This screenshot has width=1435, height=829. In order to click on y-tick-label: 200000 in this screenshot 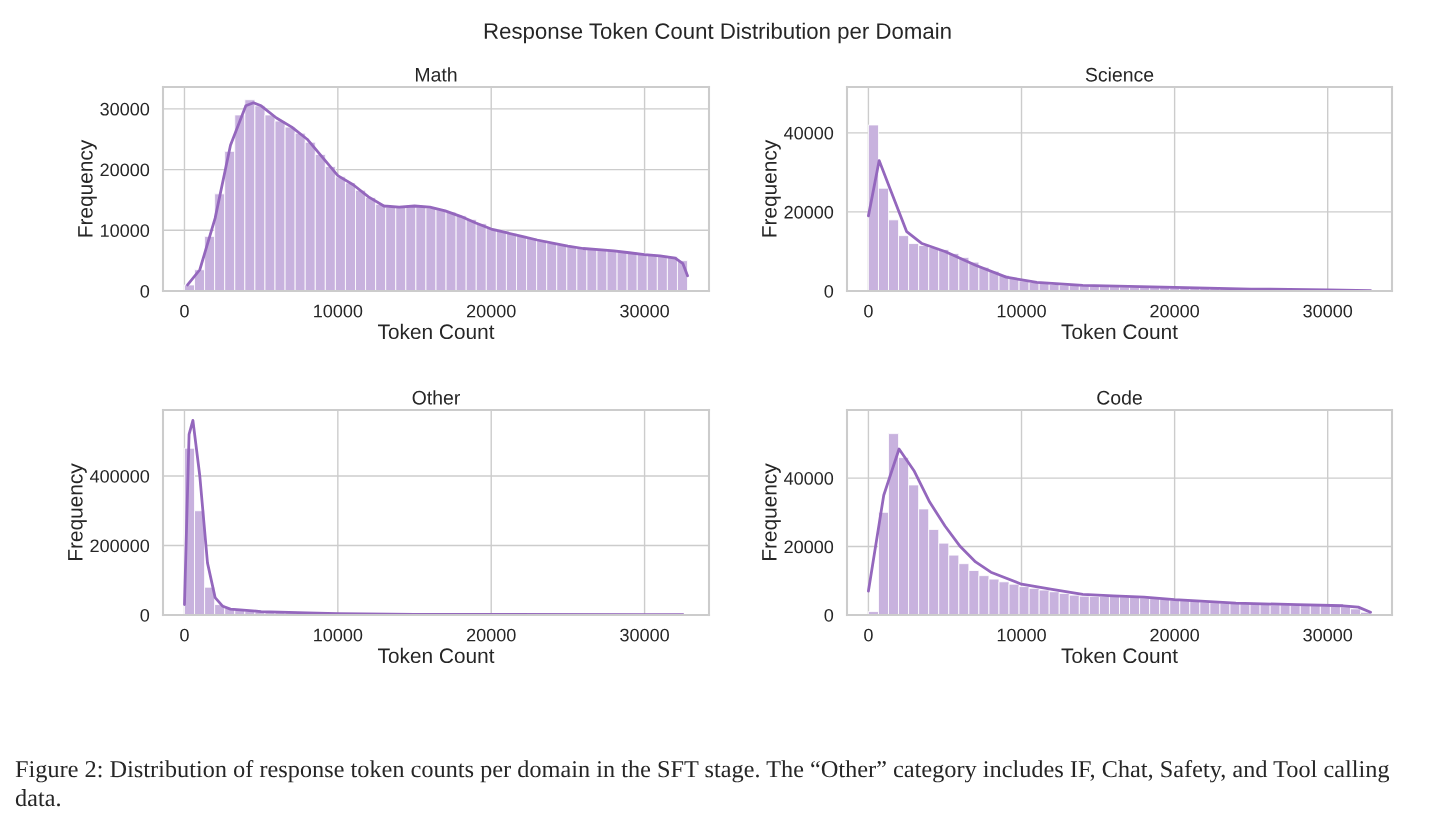, I will do `click(120, 546)`.